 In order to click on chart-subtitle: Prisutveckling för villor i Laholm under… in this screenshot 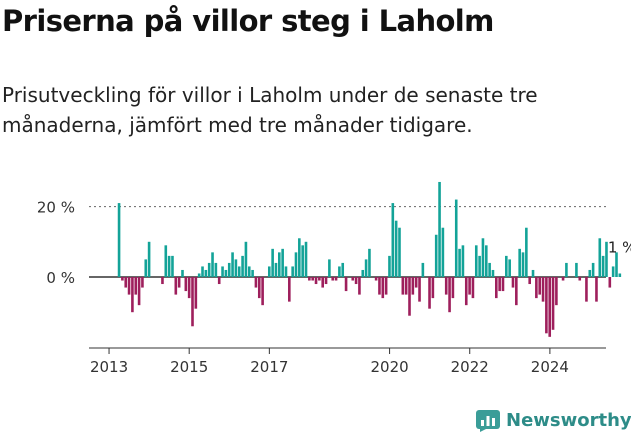, I will do `click(270, 110)`.